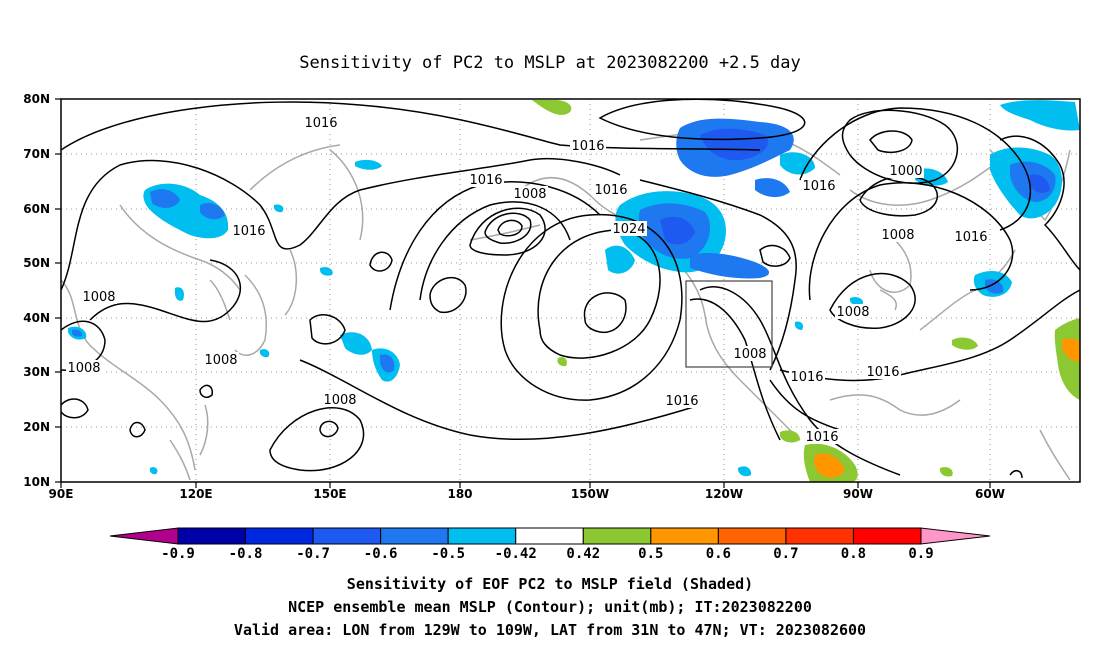 This screenshot has height=650, width=1100. I want to click on colorbar-label: 0.7, so click(785, 554).